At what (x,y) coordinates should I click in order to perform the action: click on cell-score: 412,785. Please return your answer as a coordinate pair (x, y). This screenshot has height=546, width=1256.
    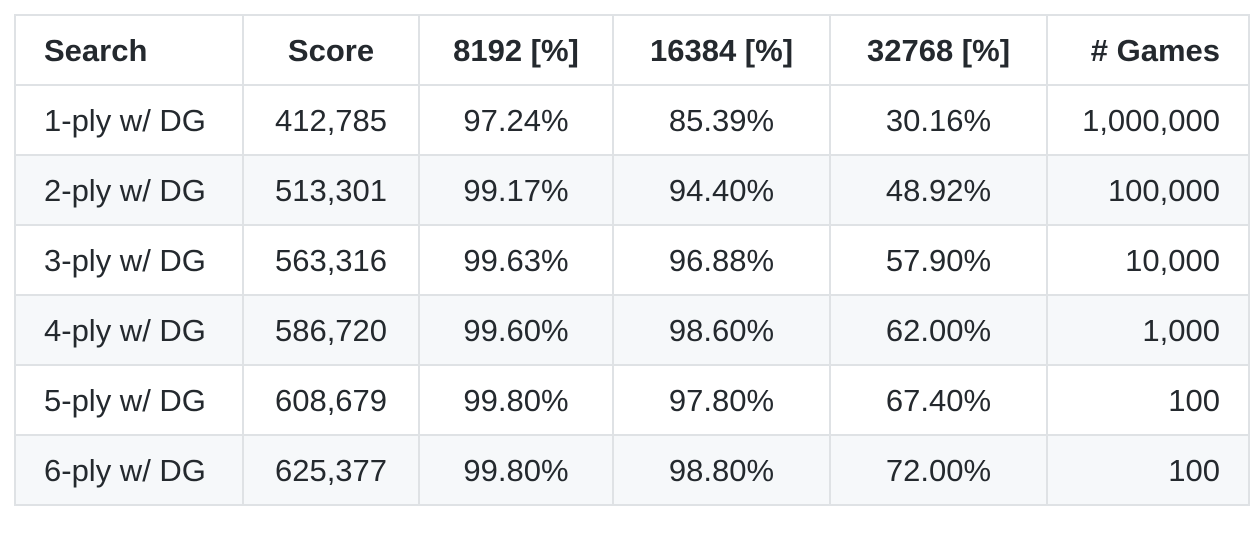
    Looking at the image, I should click on (331, 120).